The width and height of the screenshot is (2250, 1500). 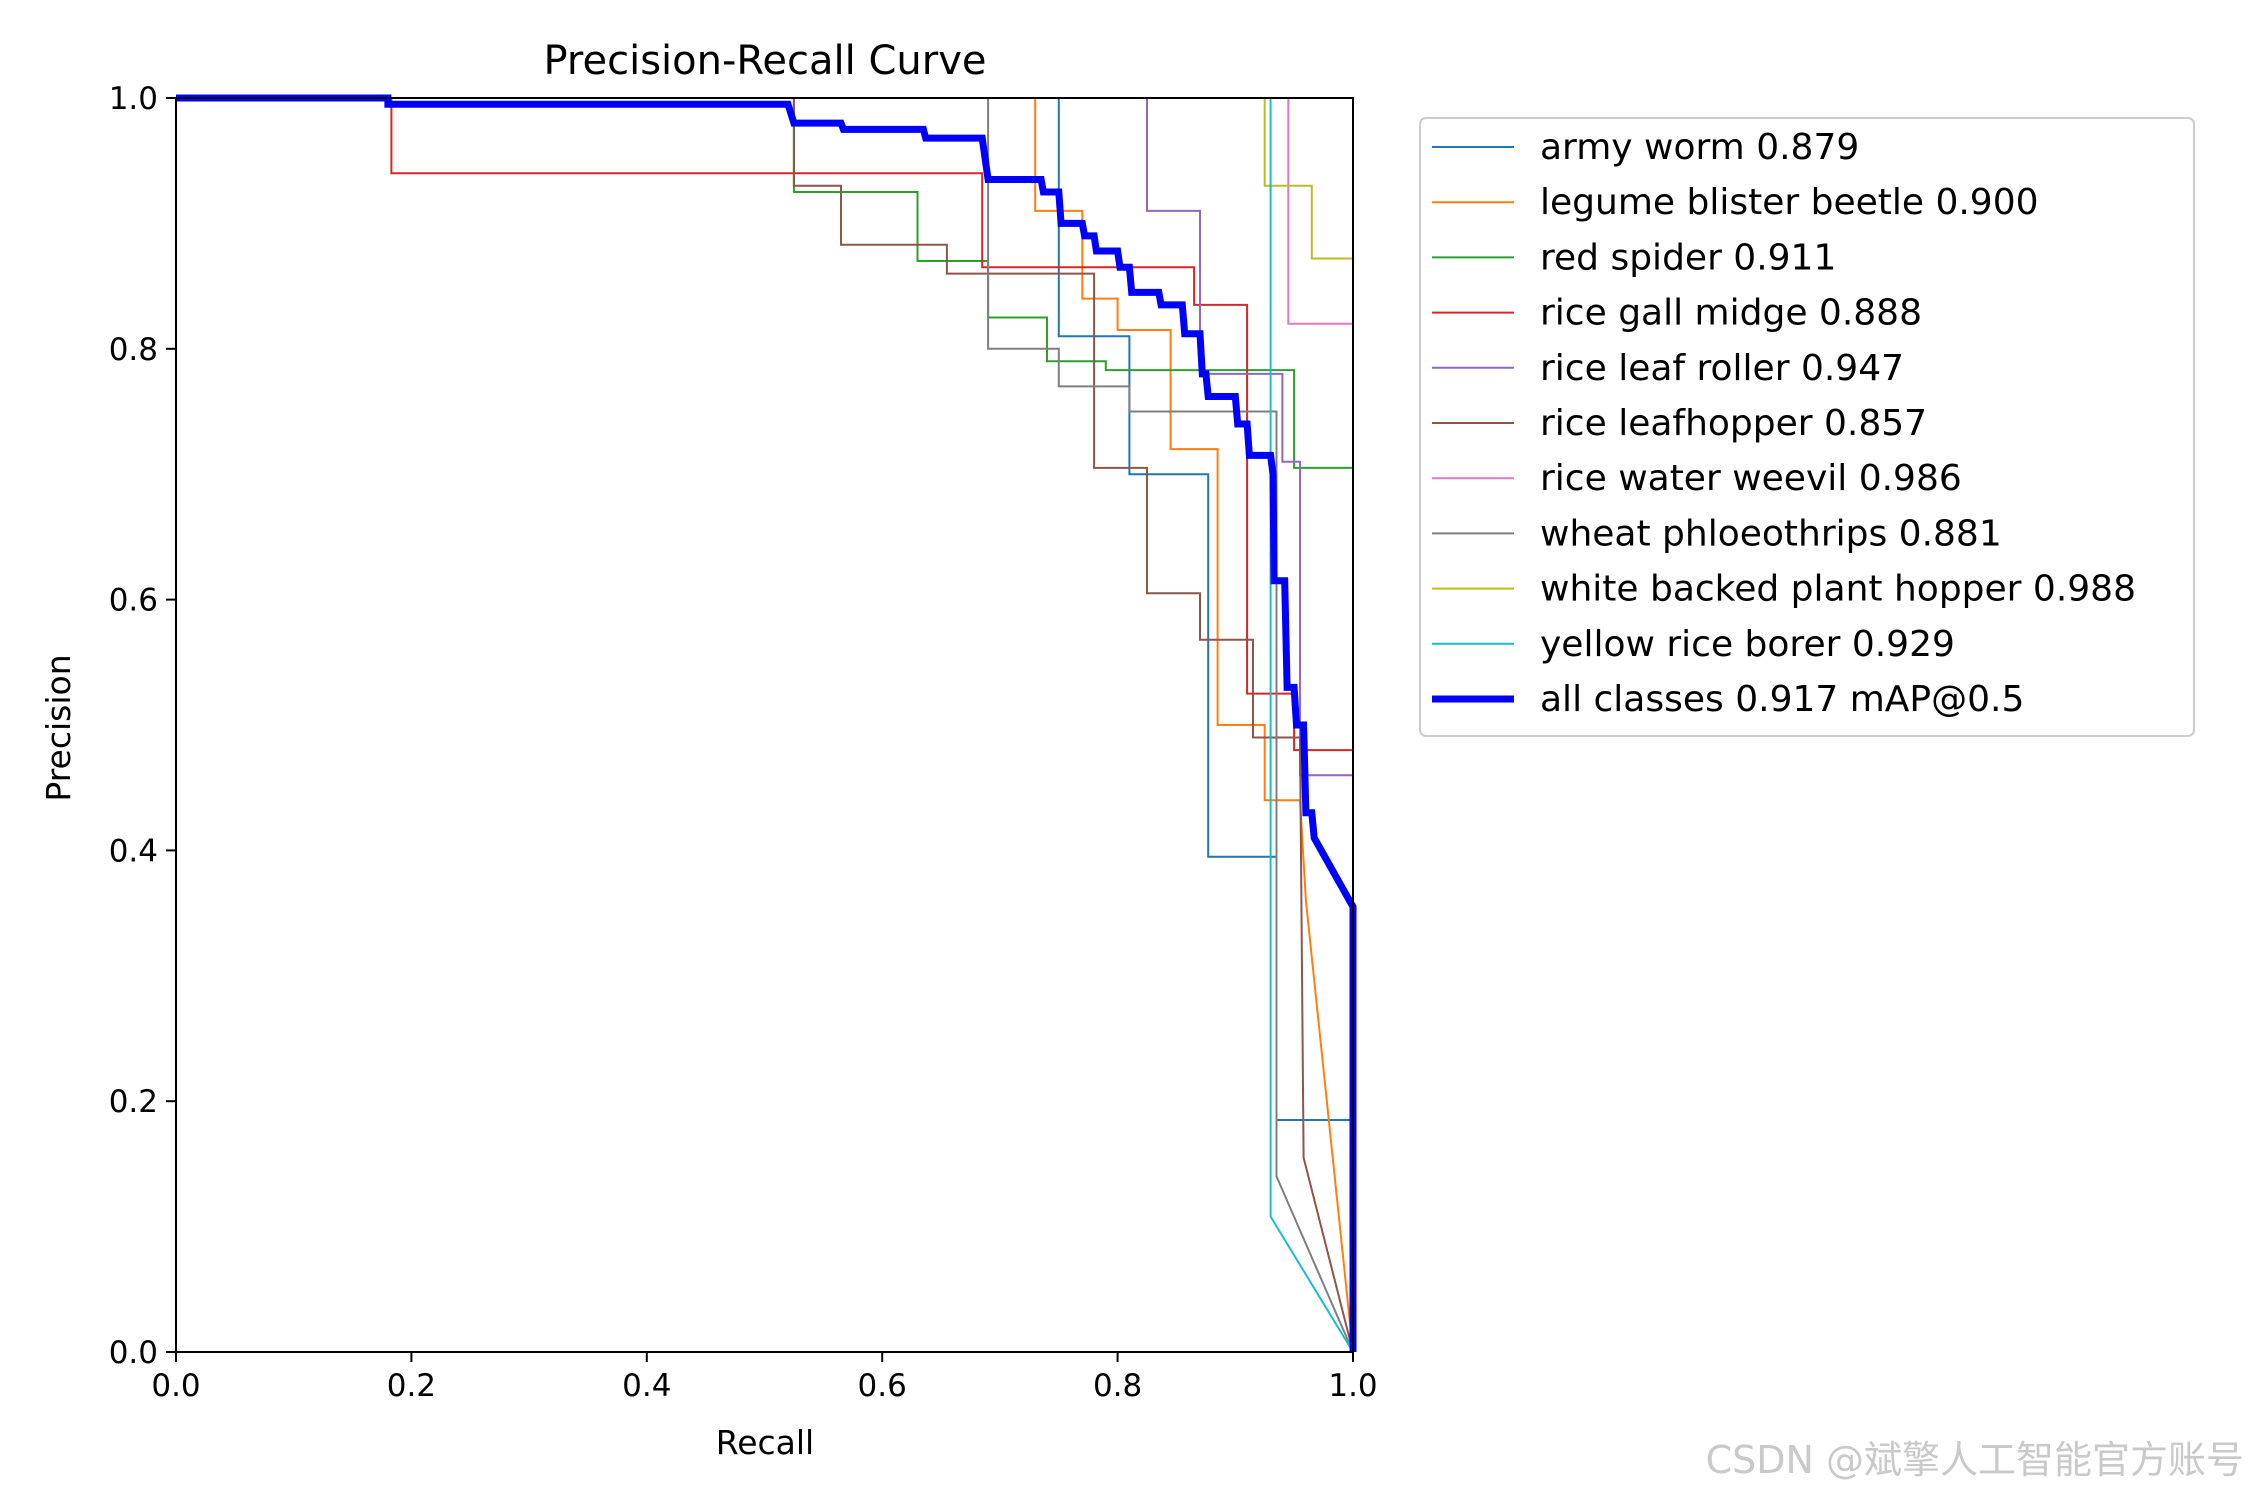 What do you see at coordinates (1789, 202) in the screenshot?
I see `legend-label: legume blister beetle 0.900` at bounding box center [1789, 202].